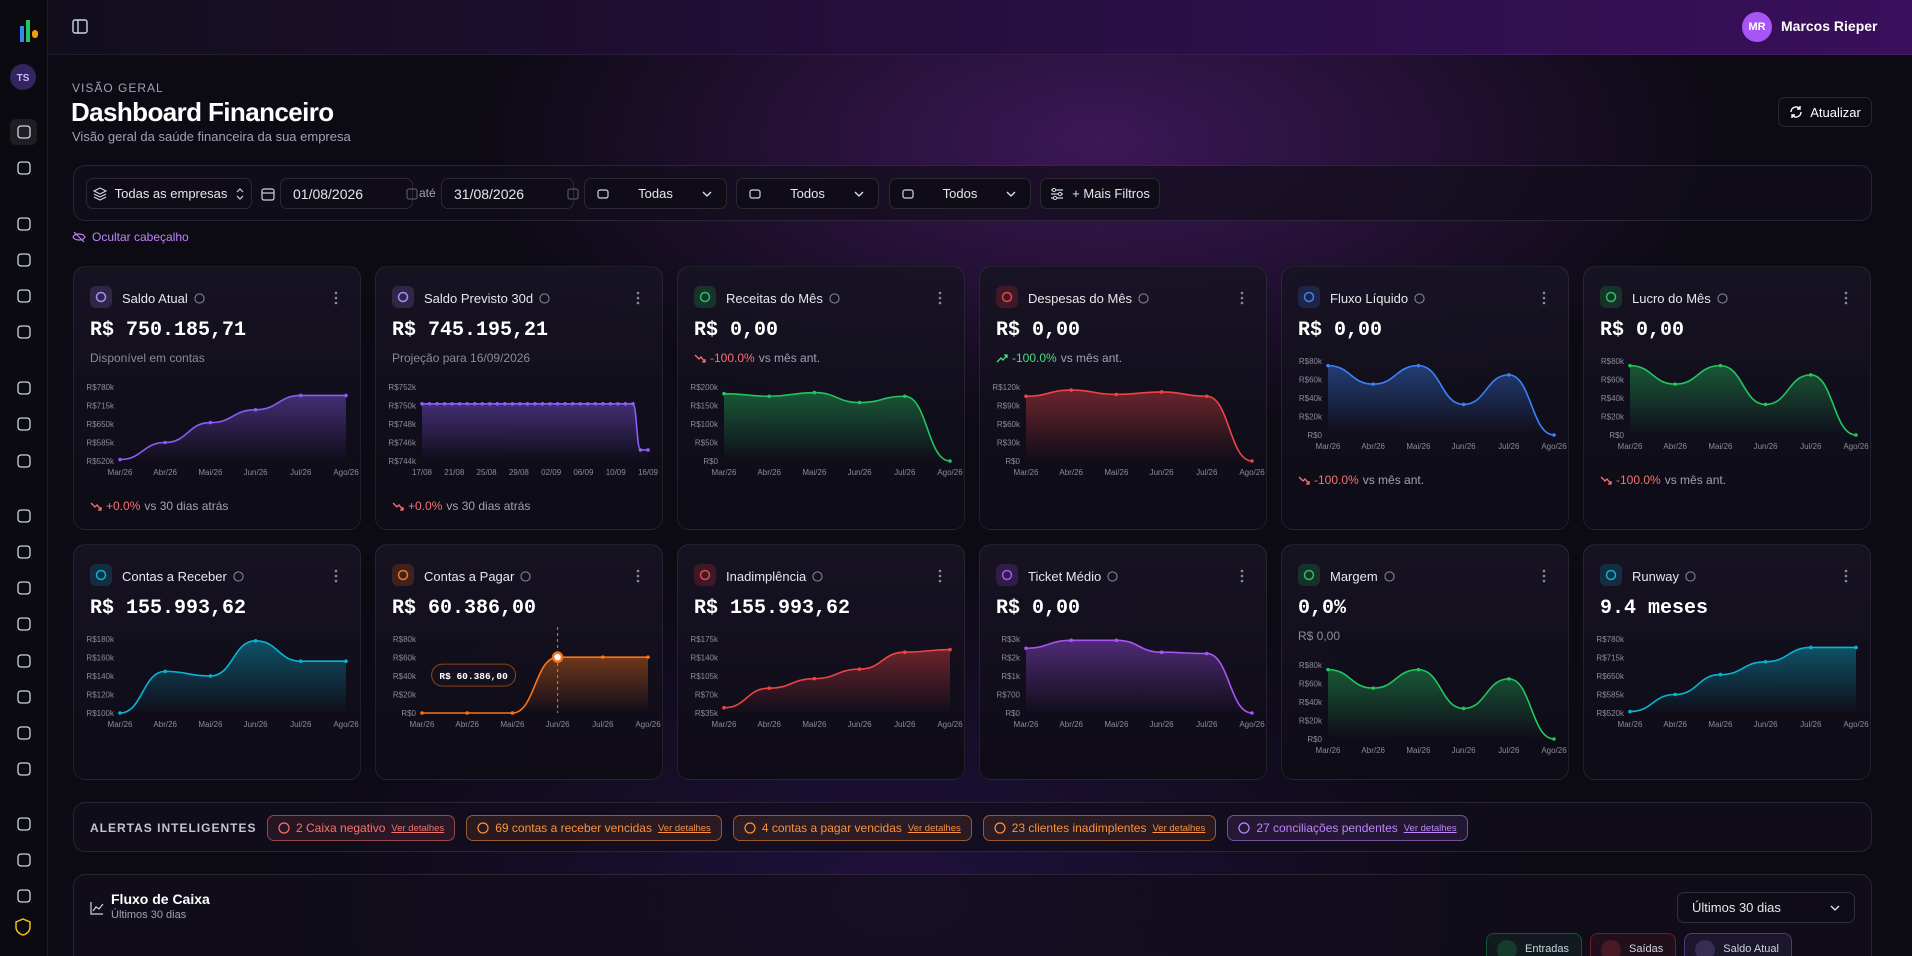  Describe the element at coordinates (766, 576) in the screenshot. I see `card-title: Inadimplência` at that location.